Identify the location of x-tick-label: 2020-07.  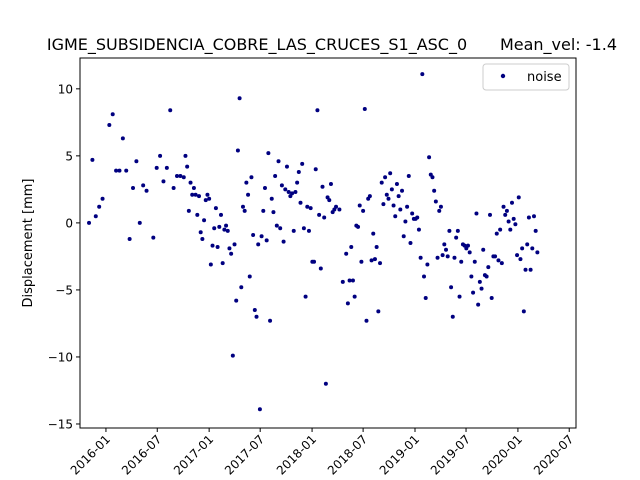
(553, 454).